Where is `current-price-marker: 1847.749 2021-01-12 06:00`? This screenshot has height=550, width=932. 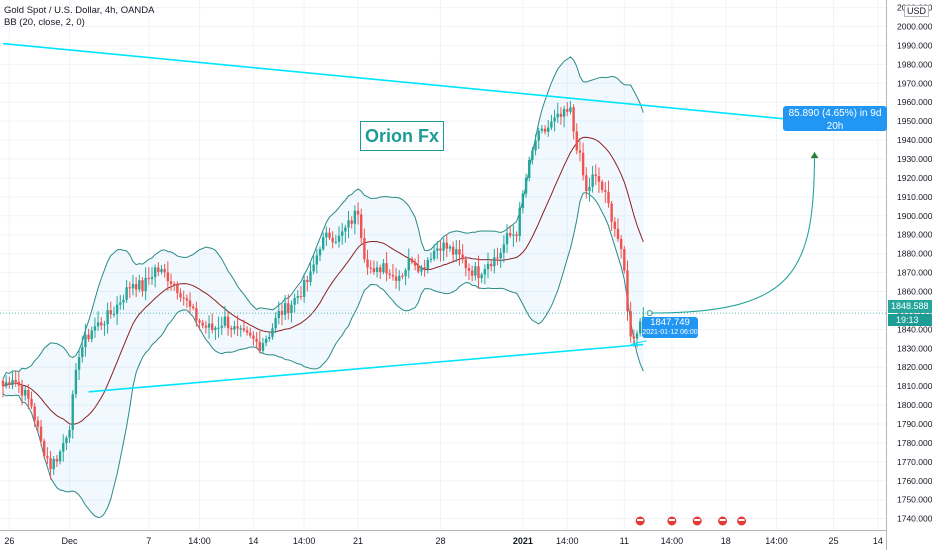 current-price-marker: 1847.749 2021-01-12 06:00 is located at coordinates (670, 327).